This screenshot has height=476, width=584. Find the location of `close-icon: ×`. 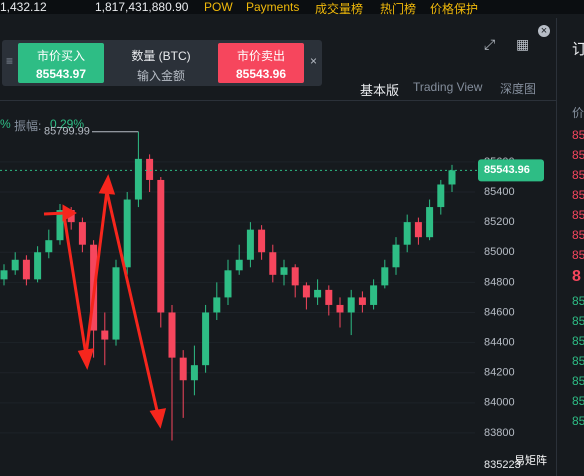

close-icon: × is located at coordinates (314, 61).